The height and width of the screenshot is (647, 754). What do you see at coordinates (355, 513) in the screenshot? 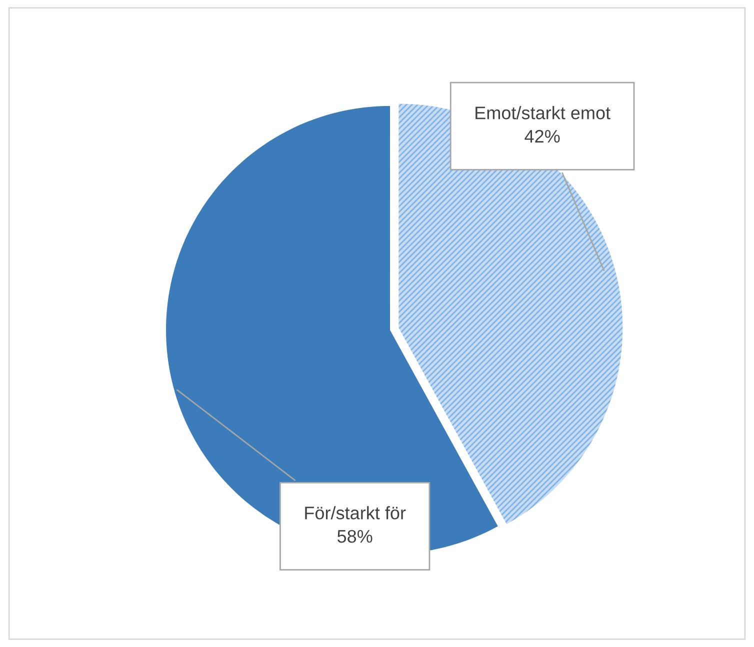
I see `slice-label: För/starkt för` at bounding box center [355, 513].